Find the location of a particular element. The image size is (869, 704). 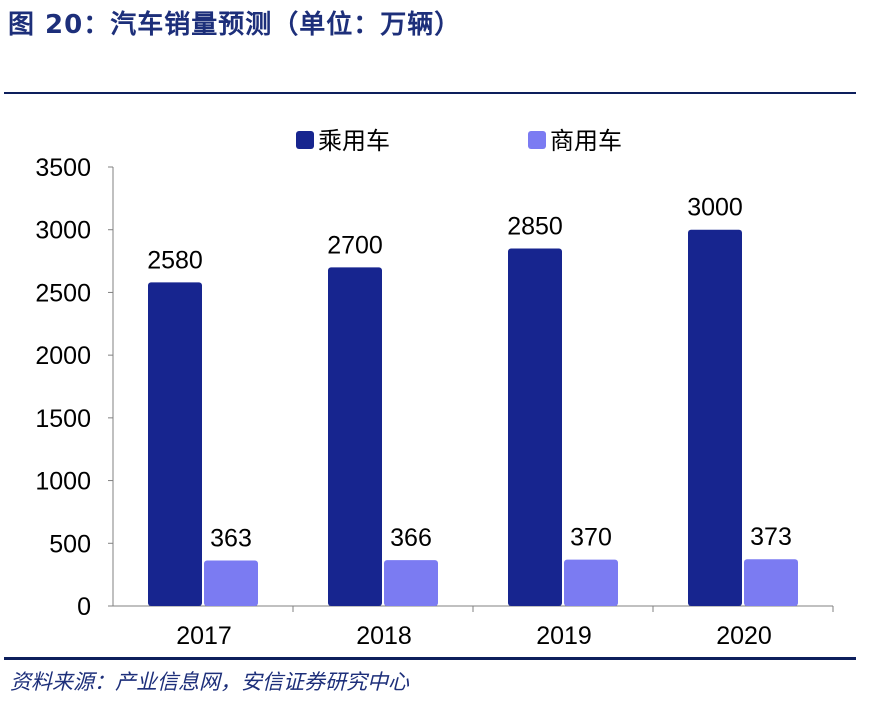

x-tick-label: 2019 is located at coordinates (564, 636).